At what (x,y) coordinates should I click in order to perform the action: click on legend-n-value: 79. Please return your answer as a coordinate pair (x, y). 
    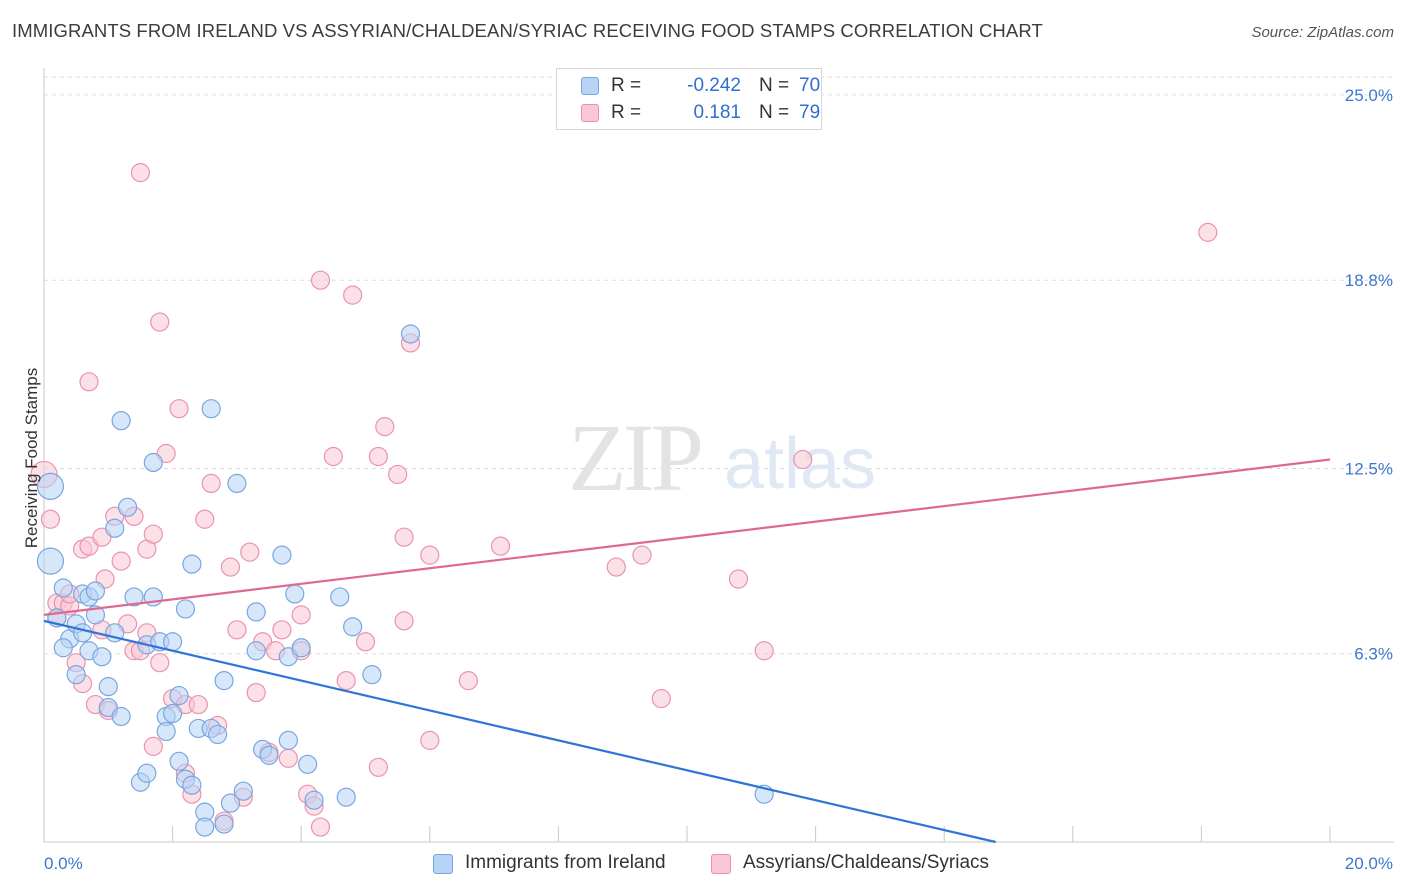
    Looking at the image, I should click on (810, 112).